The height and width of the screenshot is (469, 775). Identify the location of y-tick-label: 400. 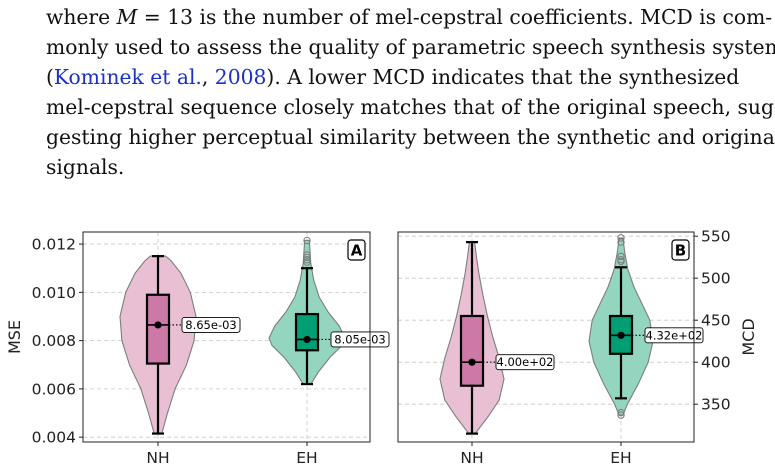
(716, 363).